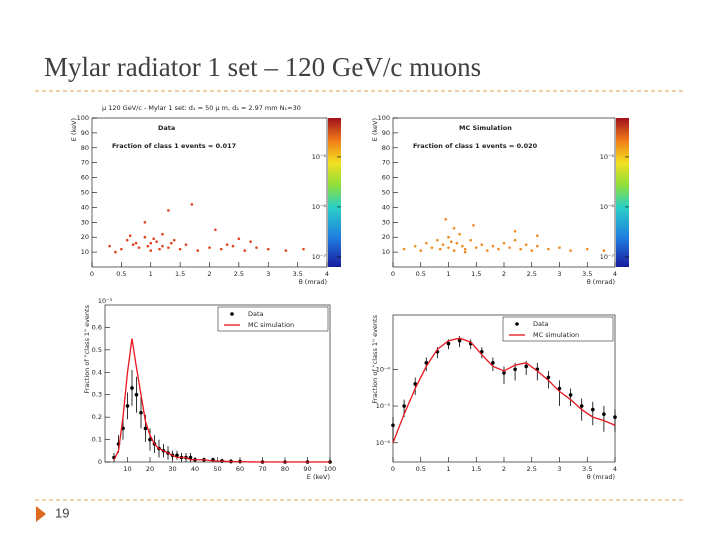 This screenshot has height=540, width=720. I want to click on y-tick-label: 90, so click(386, 133).